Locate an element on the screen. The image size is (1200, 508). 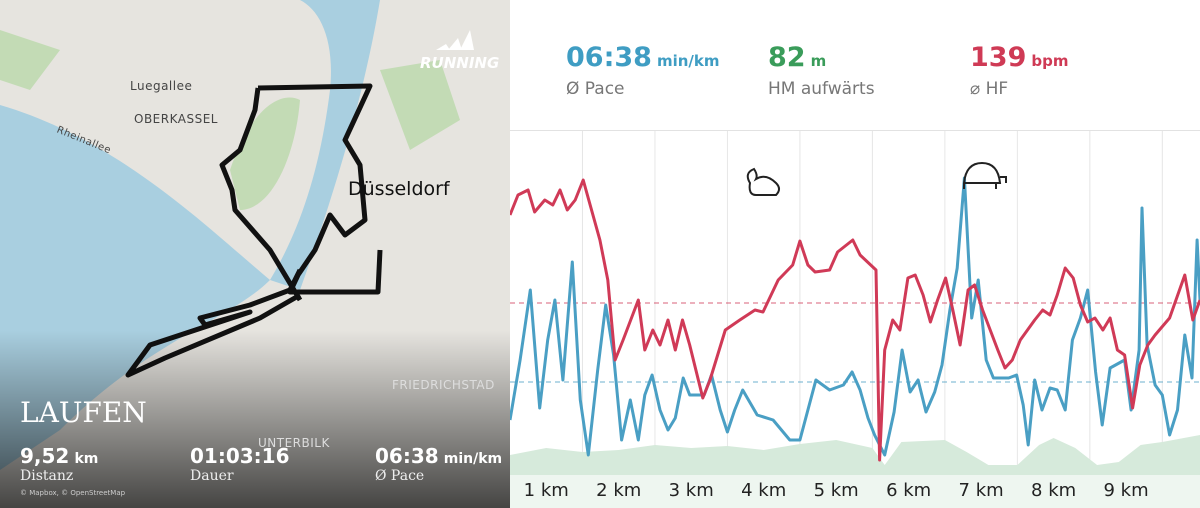
river is located at coordinates (325, 145).